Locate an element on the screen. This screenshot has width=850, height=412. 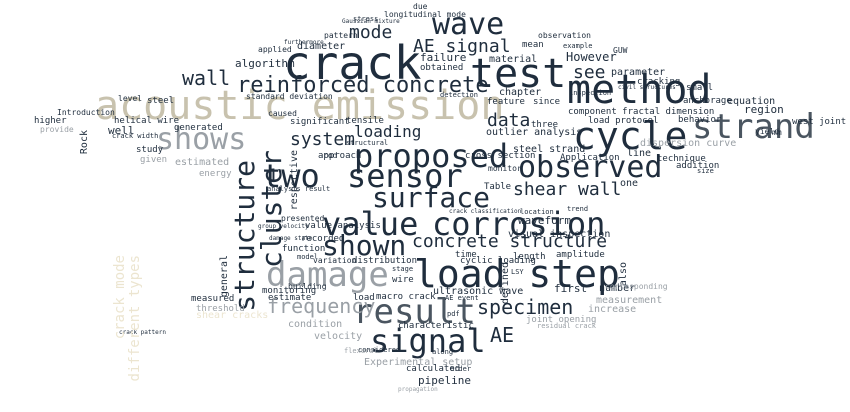
word-method: method is located at coordinates (639, 90).